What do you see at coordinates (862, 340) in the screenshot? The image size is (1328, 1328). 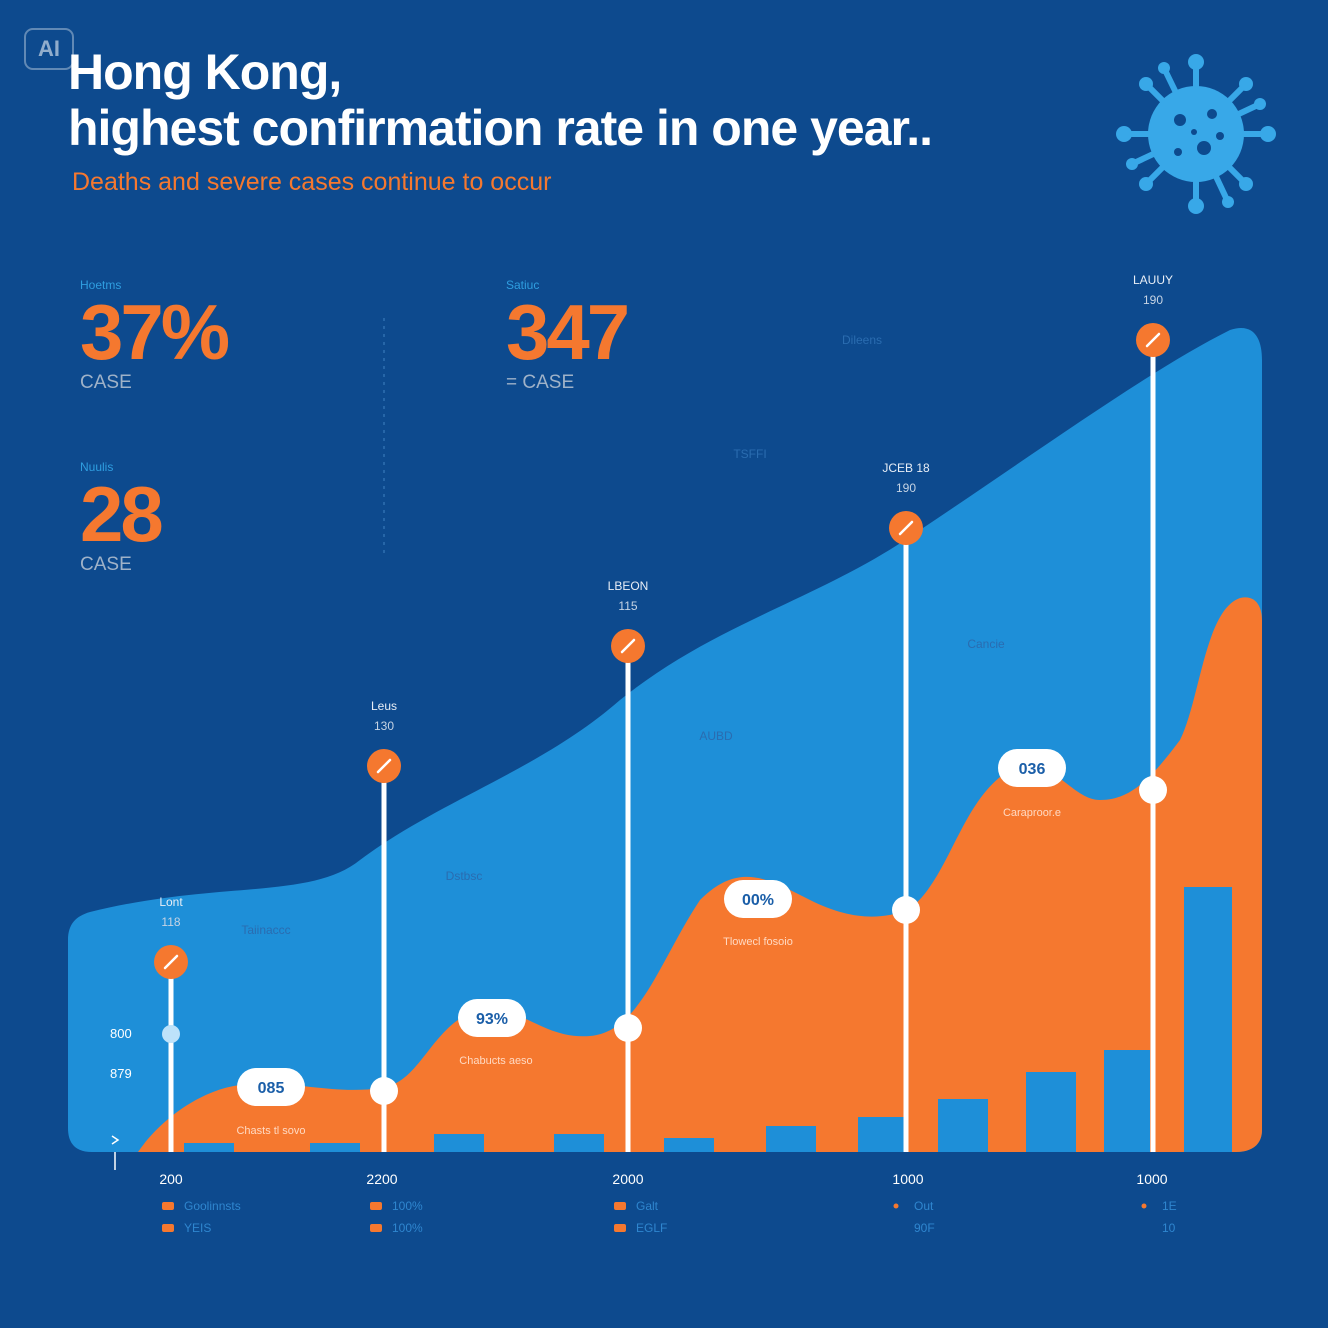 I see `area-label-1: Dileens` at bounding box center [862, 340].